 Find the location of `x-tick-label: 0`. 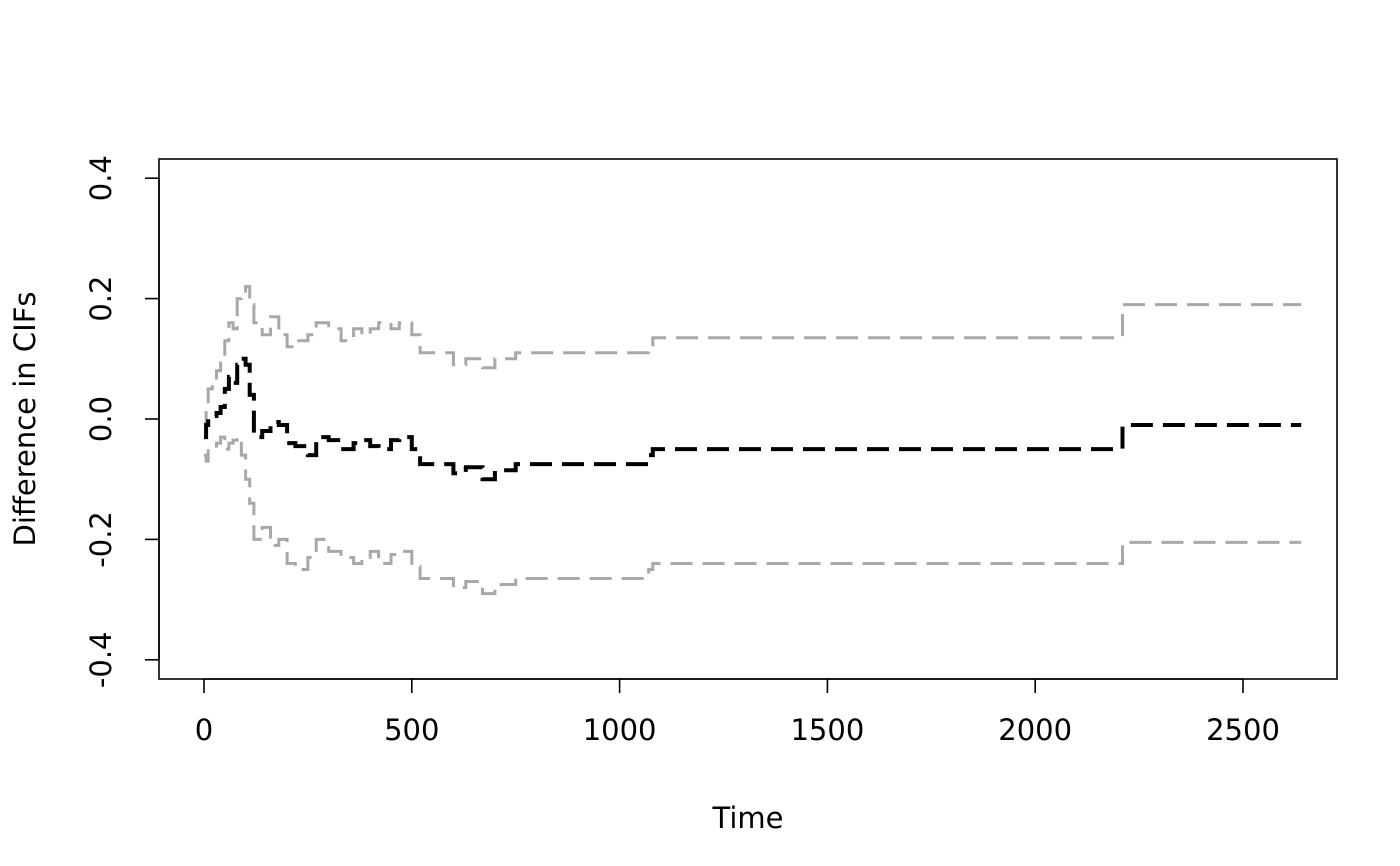

x-tick-label: 0 is located at coordinates (204, 730).